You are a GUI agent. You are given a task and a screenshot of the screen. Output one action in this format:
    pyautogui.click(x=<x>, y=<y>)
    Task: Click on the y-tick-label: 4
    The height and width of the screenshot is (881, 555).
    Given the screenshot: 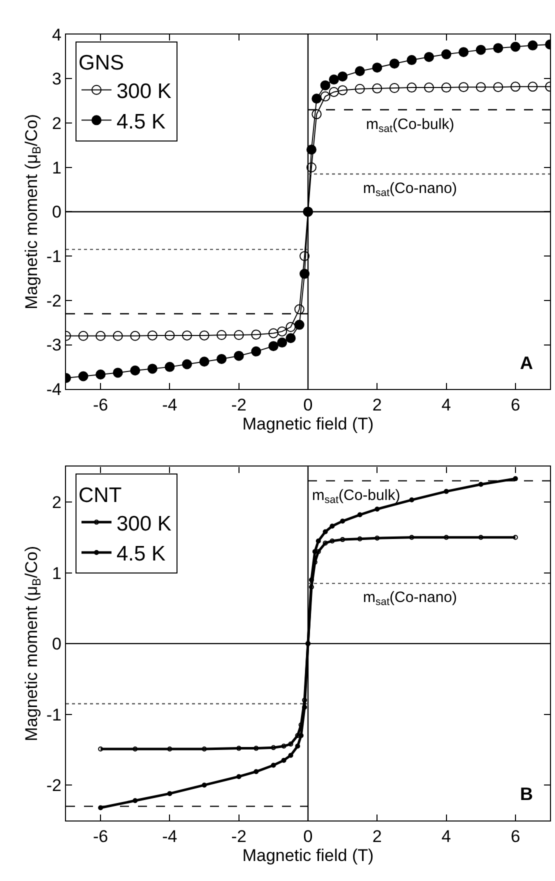 What is the action you would take?
    pyautogui.click(x=57, y=34)
    